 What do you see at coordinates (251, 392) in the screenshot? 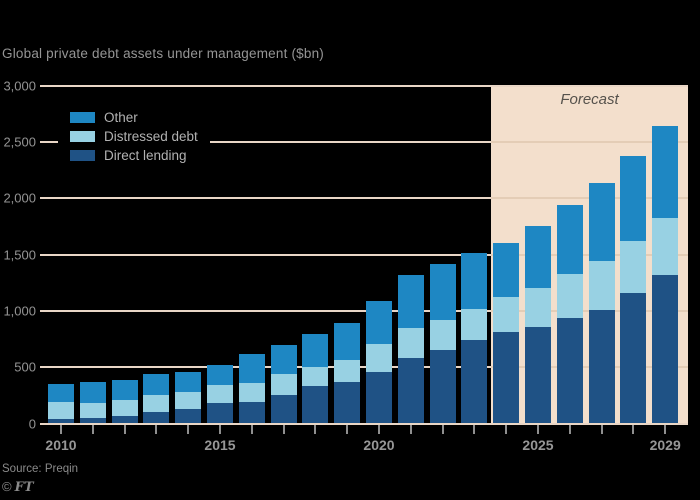
I see `bar-2016-distressed-debt` at bounding box center [251, 392].